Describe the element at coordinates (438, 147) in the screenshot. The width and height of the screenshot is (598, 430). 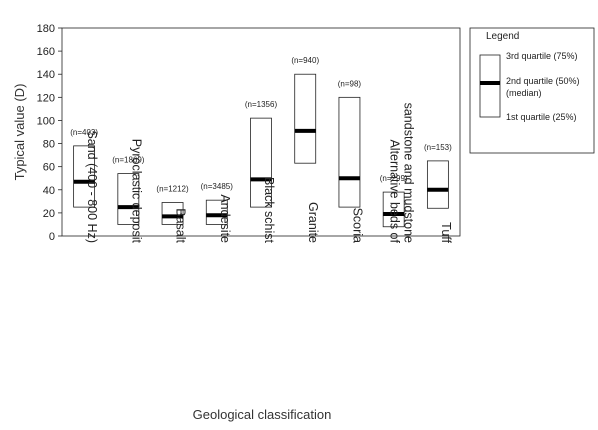
I see `sample-count-label: (n=153)` at that location.